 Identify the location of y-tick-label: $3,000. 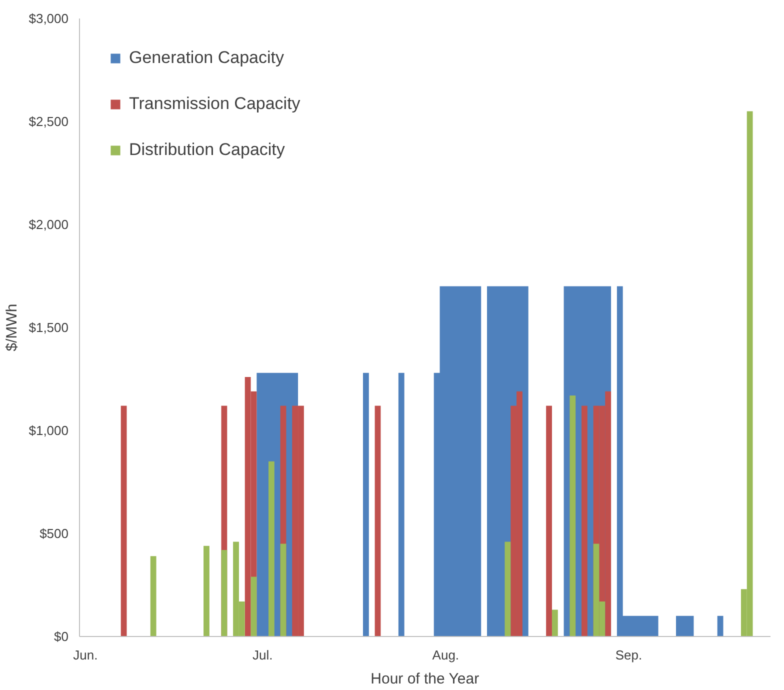
(48, 18).